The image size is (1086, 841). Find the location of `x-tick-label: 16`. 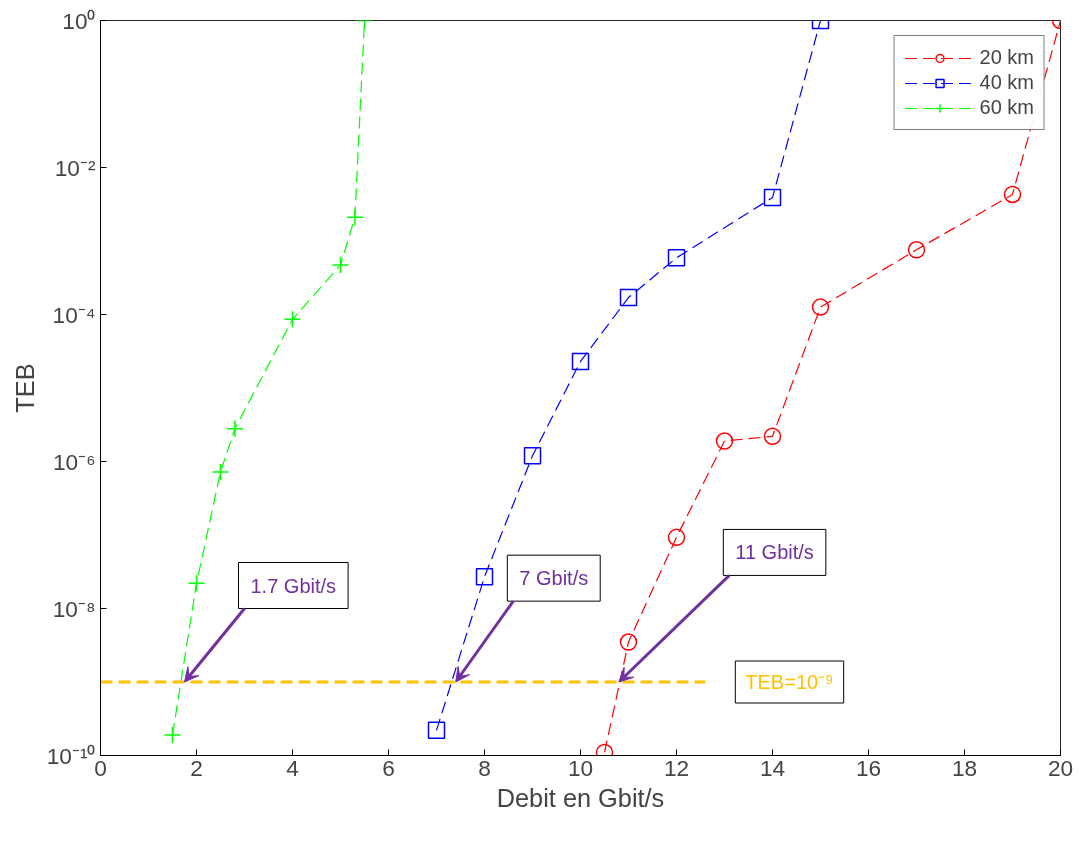

x-tick-label: 16 is located at coordinates (868, 767).